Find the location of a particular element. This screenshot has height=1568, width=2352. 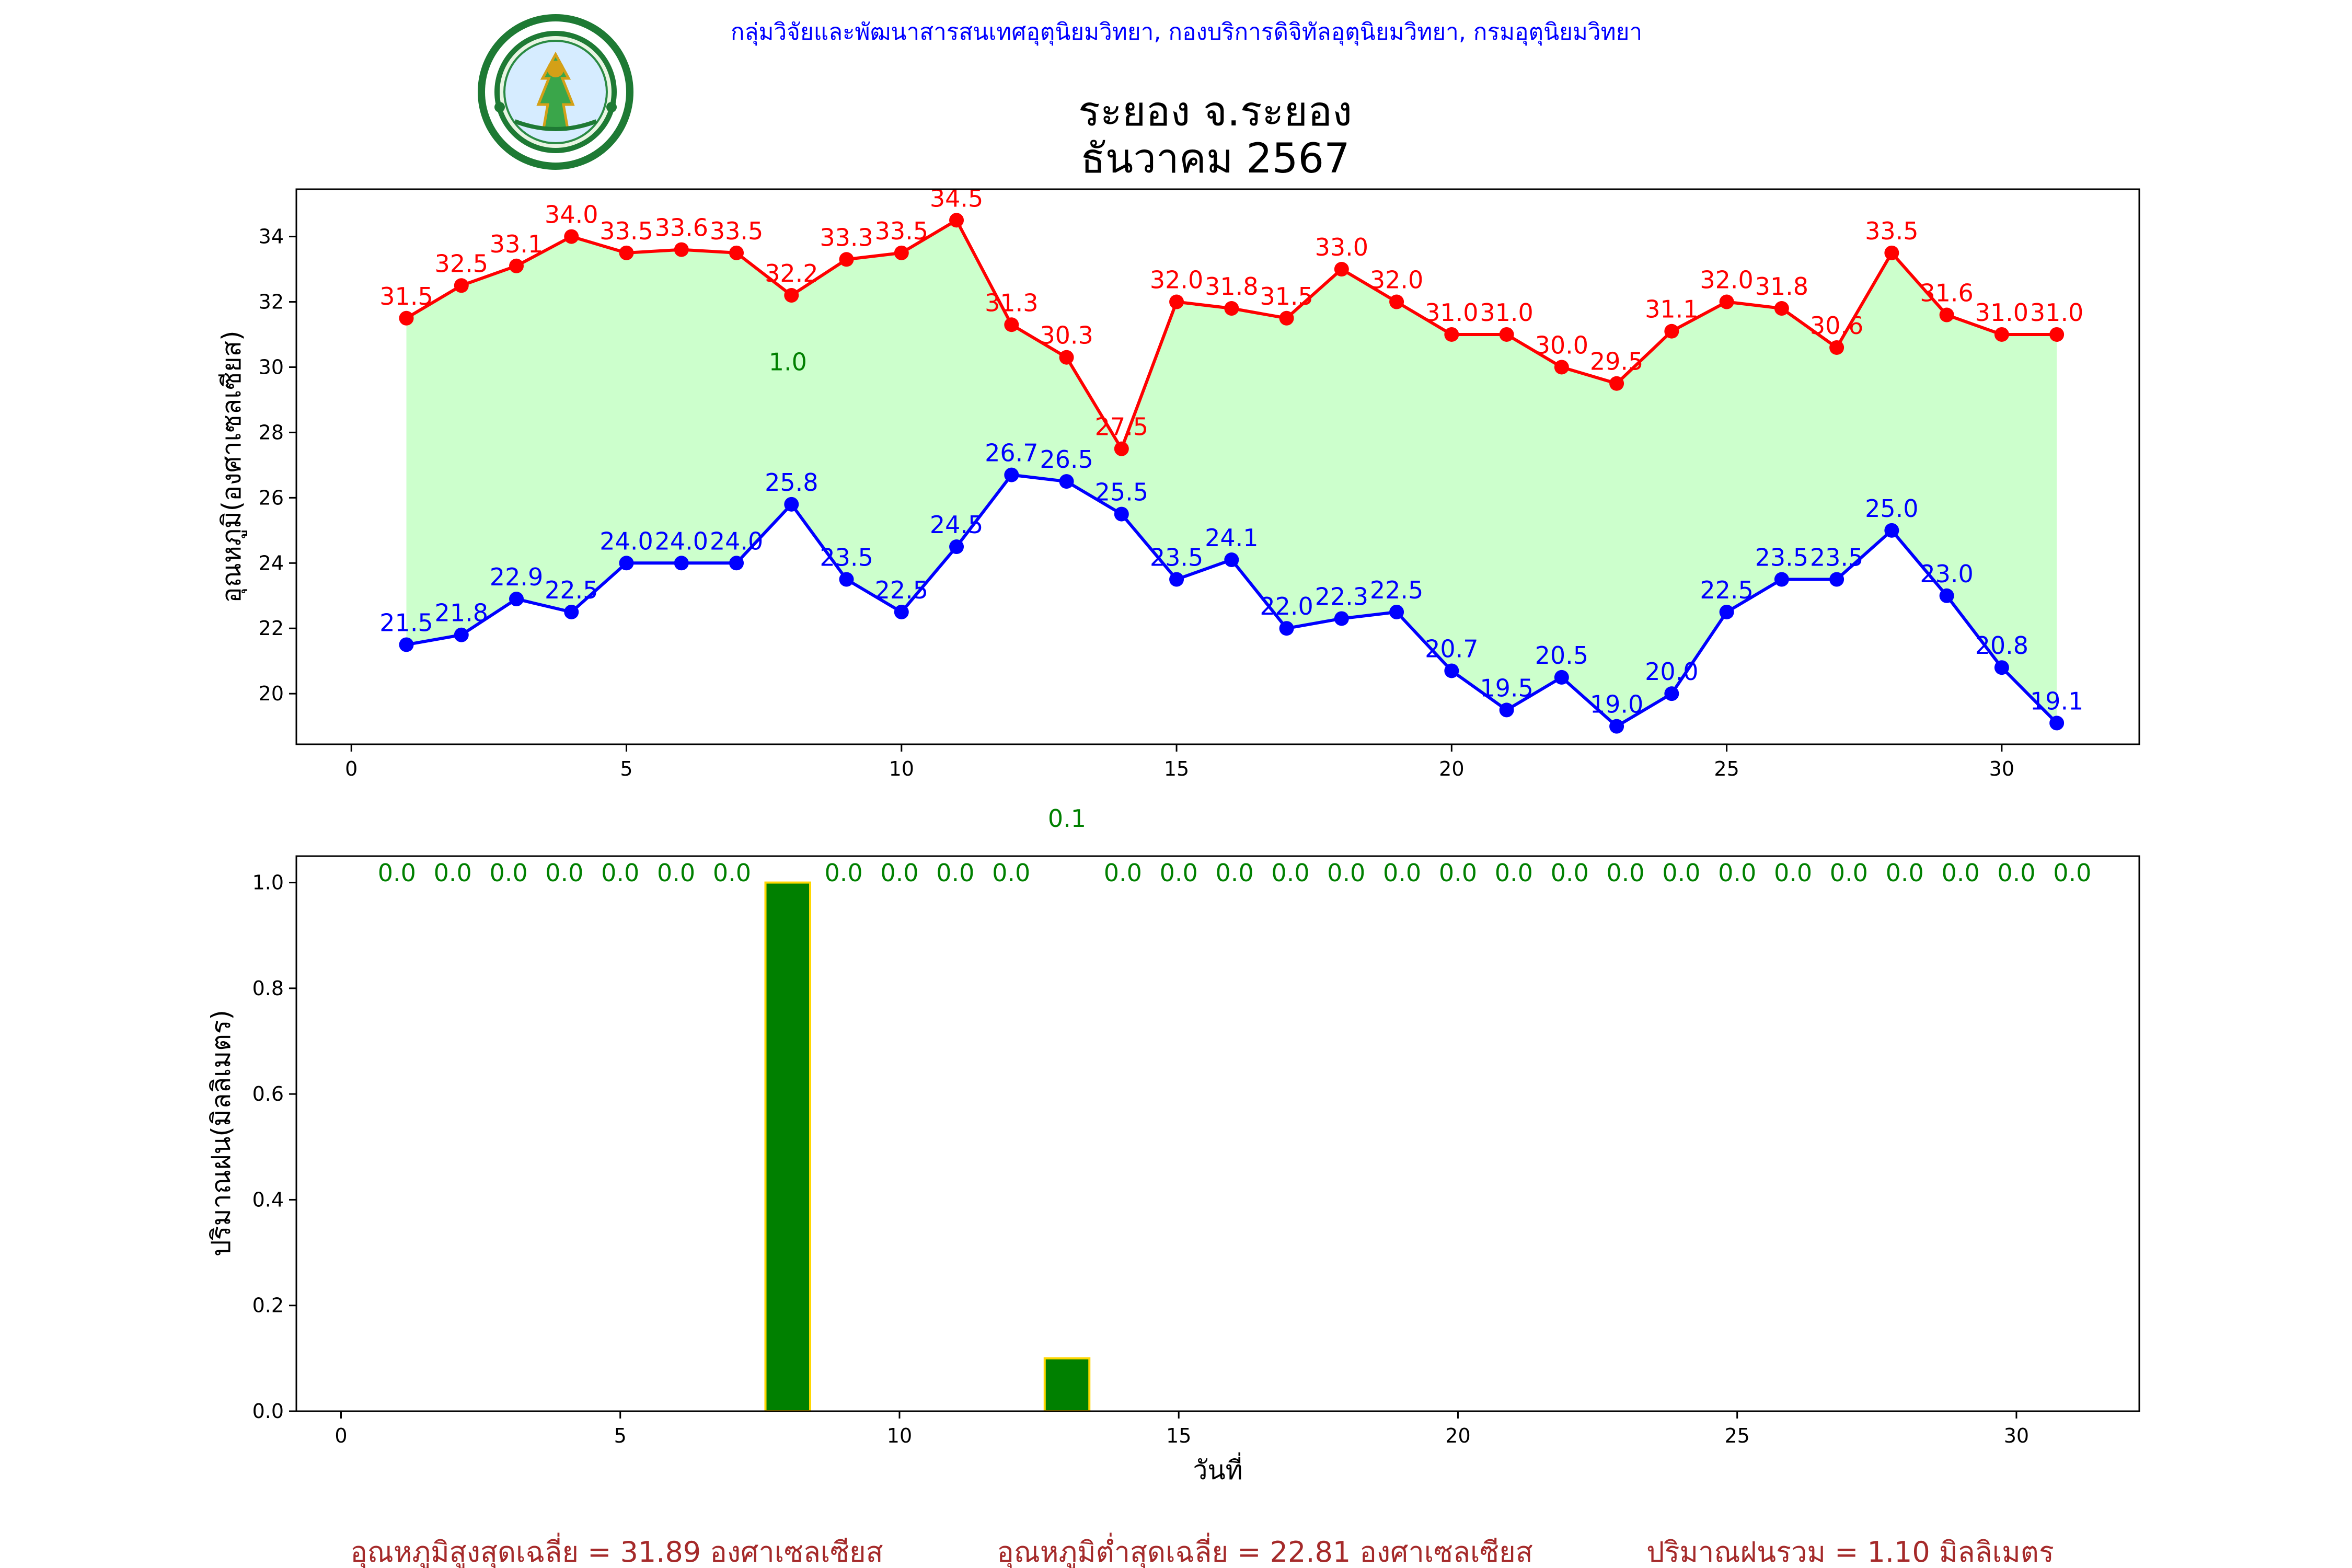

temperature-x-tick-label: 25 is located at coordinates (1726, 768).